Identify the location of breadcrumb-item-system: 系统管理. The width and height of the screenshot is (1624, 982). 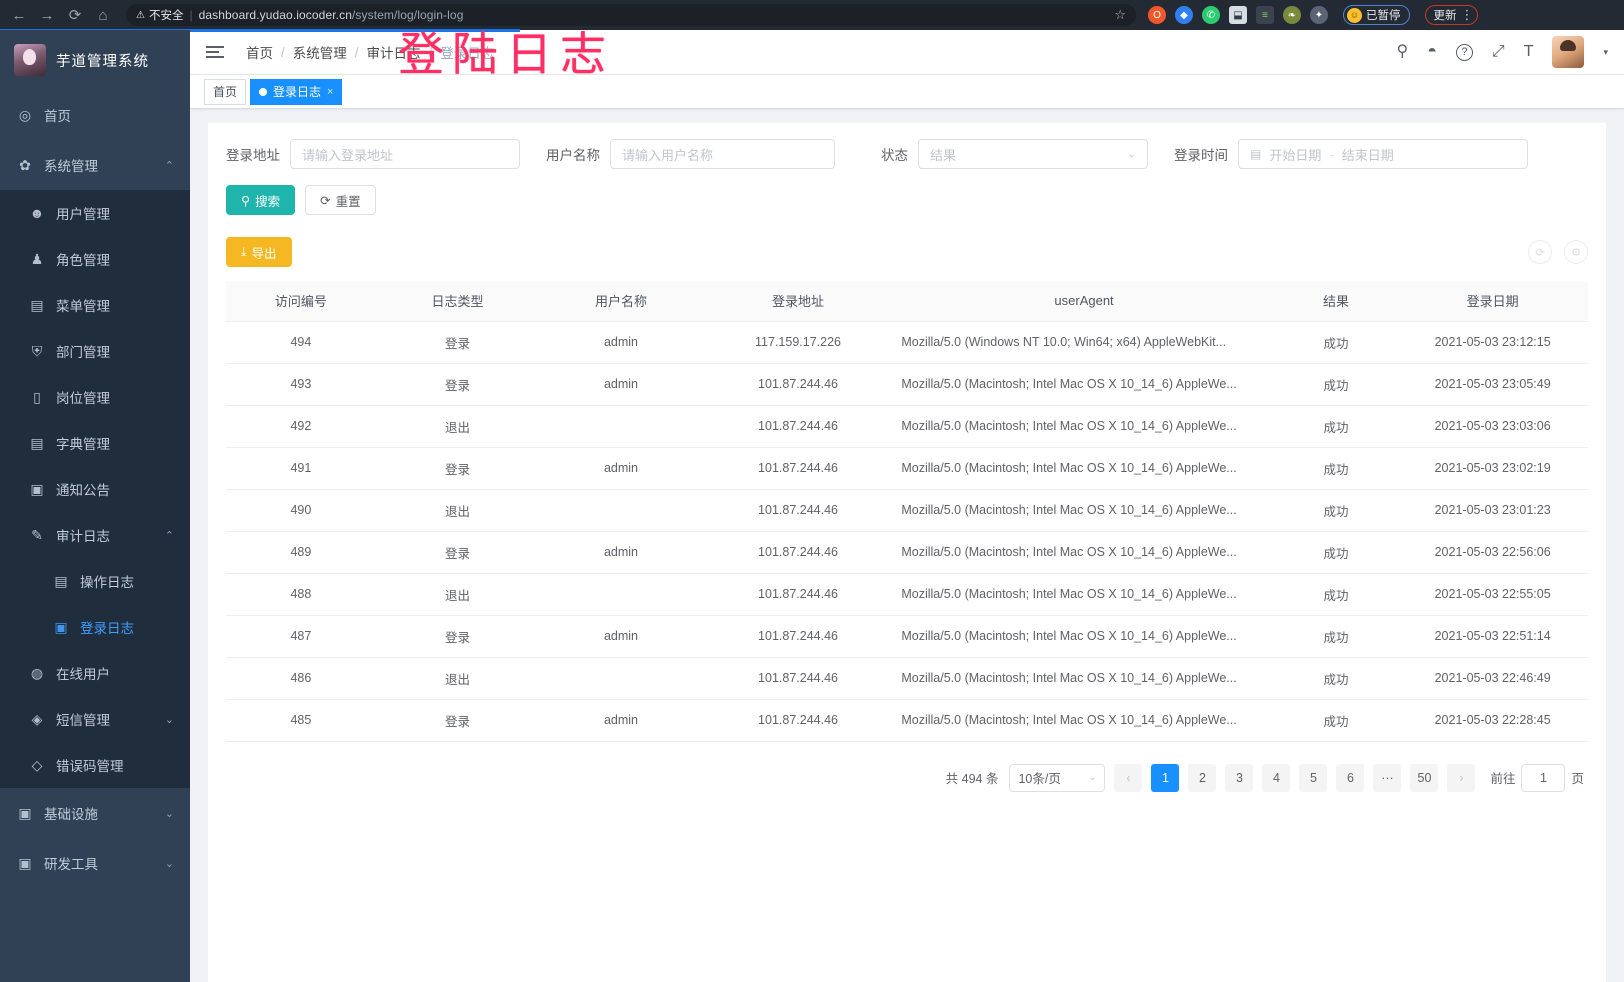
(319, 53).